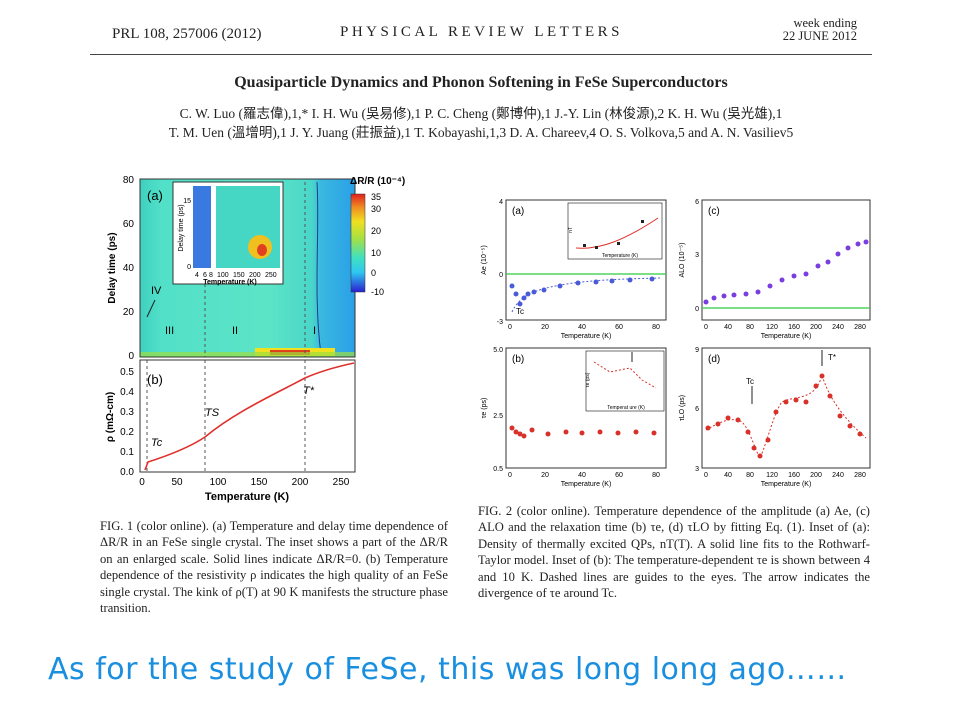 The image size is (960, 720). I want to click on fig1b-ytick: 0.0, so click(127, 472).